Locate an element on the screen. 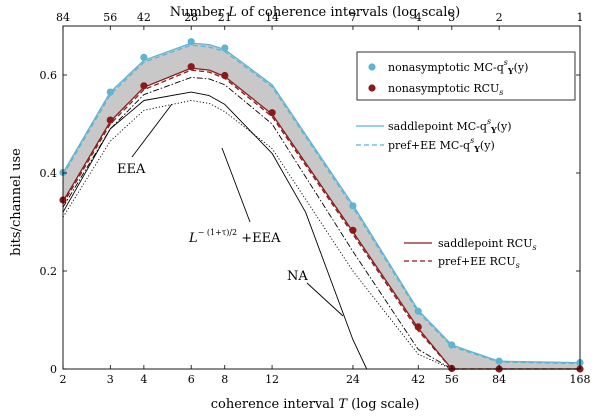 The height and width of the screenshot is (419, 603). x-title-part-1: coherence interval is located at coordinates (275, 404).